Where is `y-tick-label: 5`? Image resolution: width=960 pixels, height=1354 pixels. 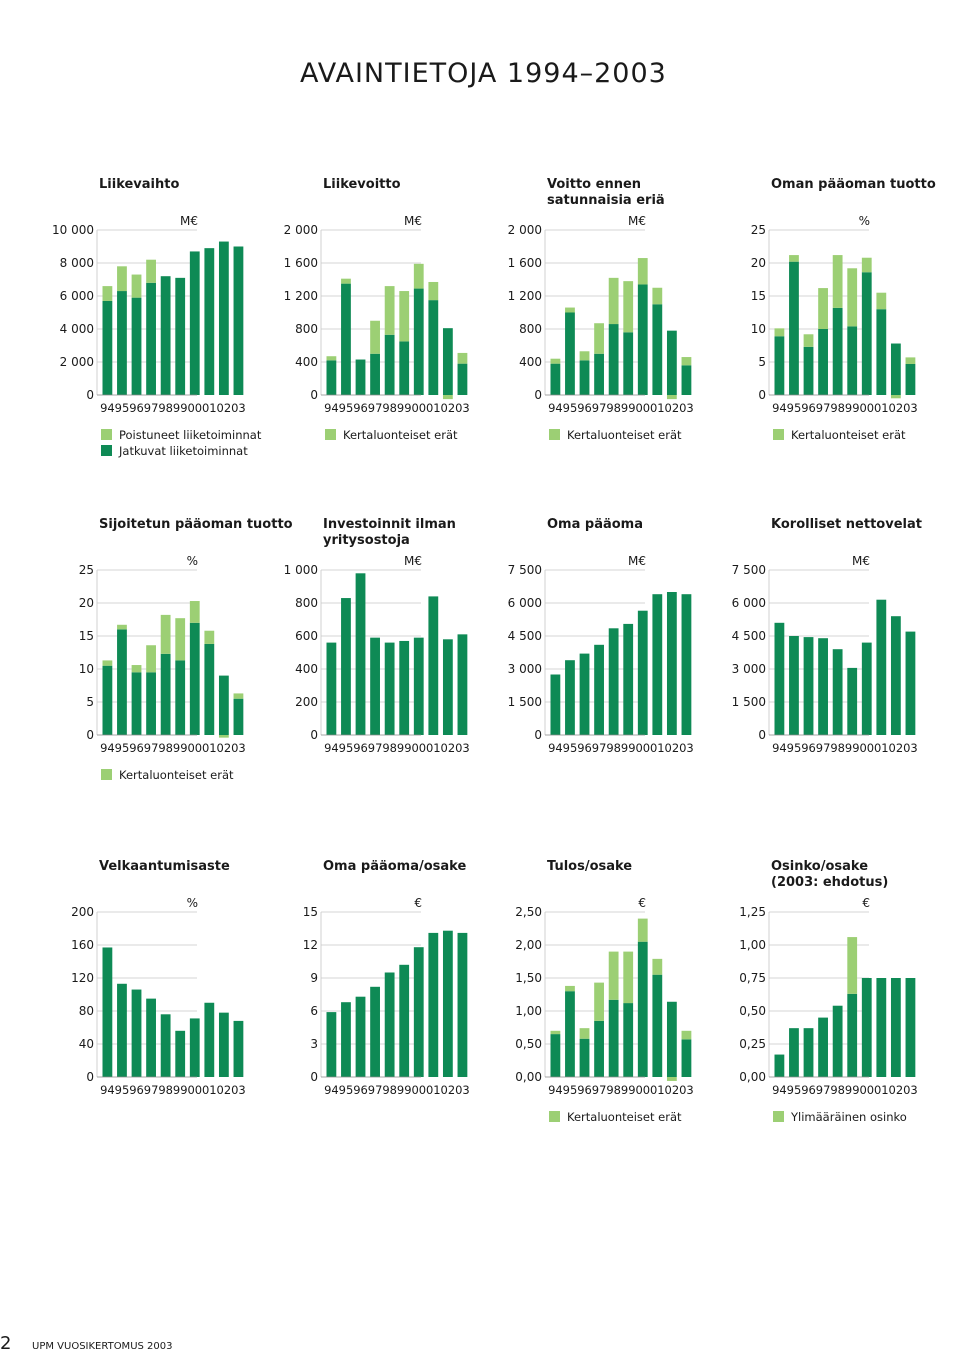
y-tick-label: 5 is located at coordinates (90, 702).